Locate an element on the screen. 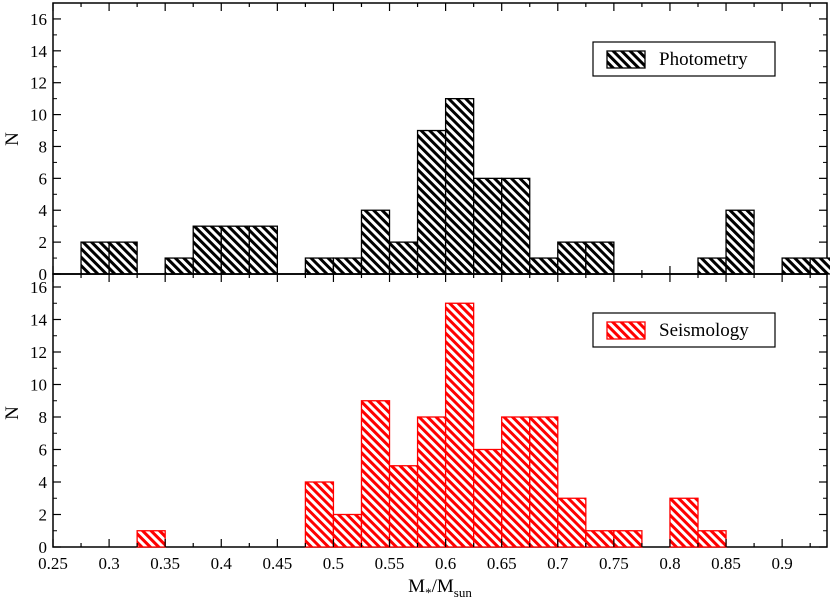 The height and width of the screenshot is (605, 830). x-tick-label: 0.6 is located at coordinates (445, 563).